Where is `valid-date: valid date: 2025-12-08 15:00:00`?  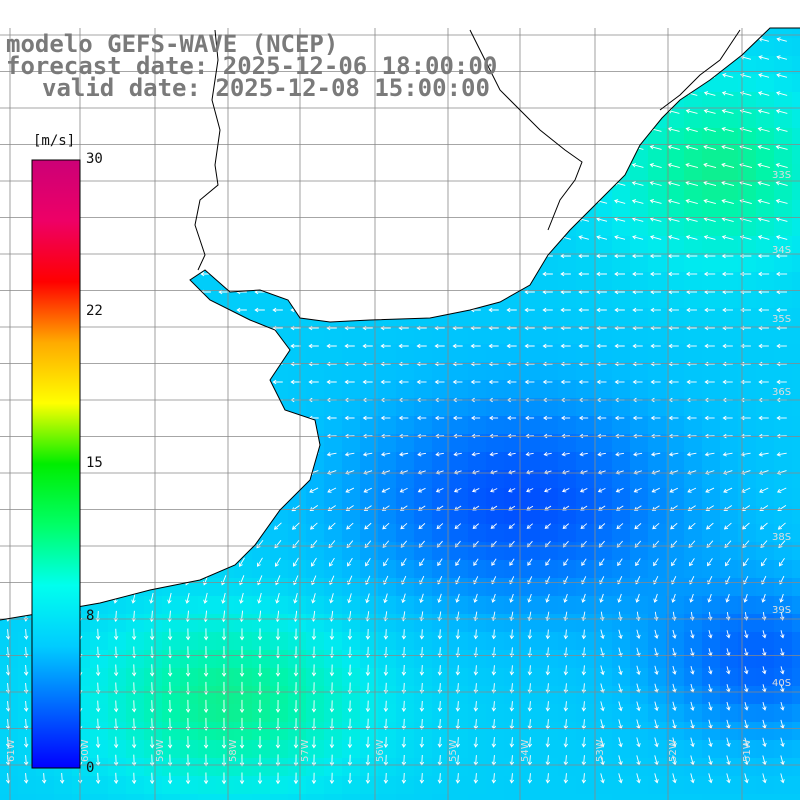 valid-date: valid date: 2025-12-08 15:00:00 is located at coordinates (266, 88).